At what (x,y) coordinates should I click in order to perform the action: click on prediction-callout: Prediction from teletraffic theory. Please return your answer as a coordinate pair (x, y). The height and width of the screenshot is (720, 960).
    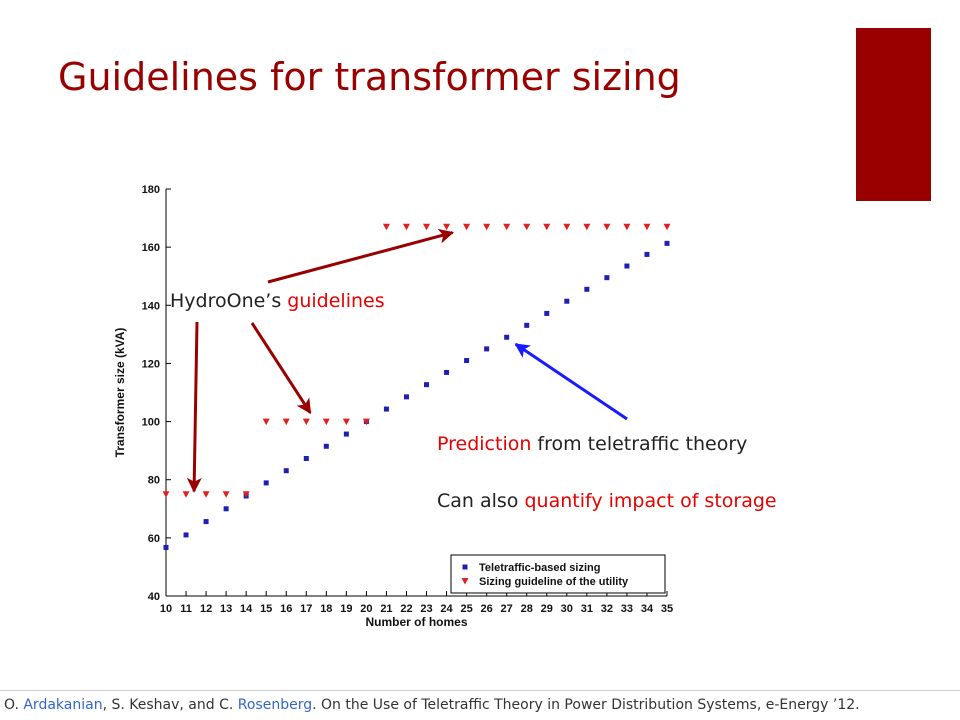
    Looking at the image, I should click on (592, 444).